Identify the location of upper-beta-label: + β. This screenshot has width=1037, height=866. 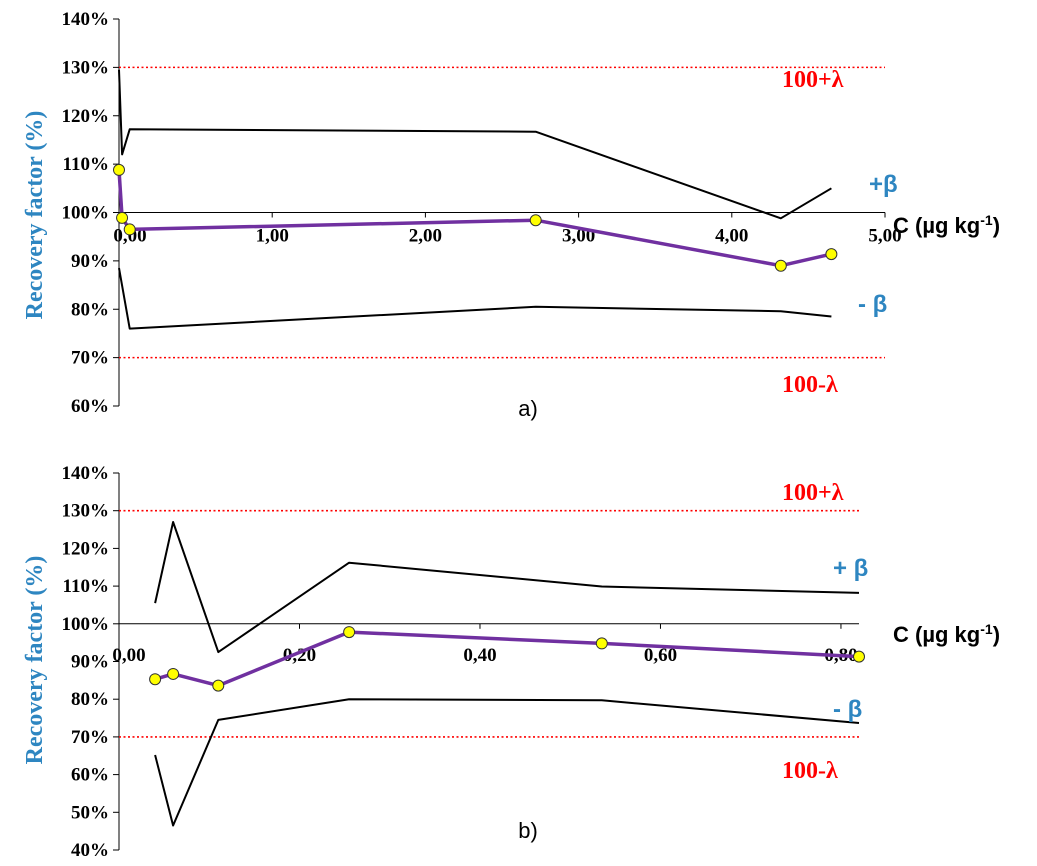
(850, 568).